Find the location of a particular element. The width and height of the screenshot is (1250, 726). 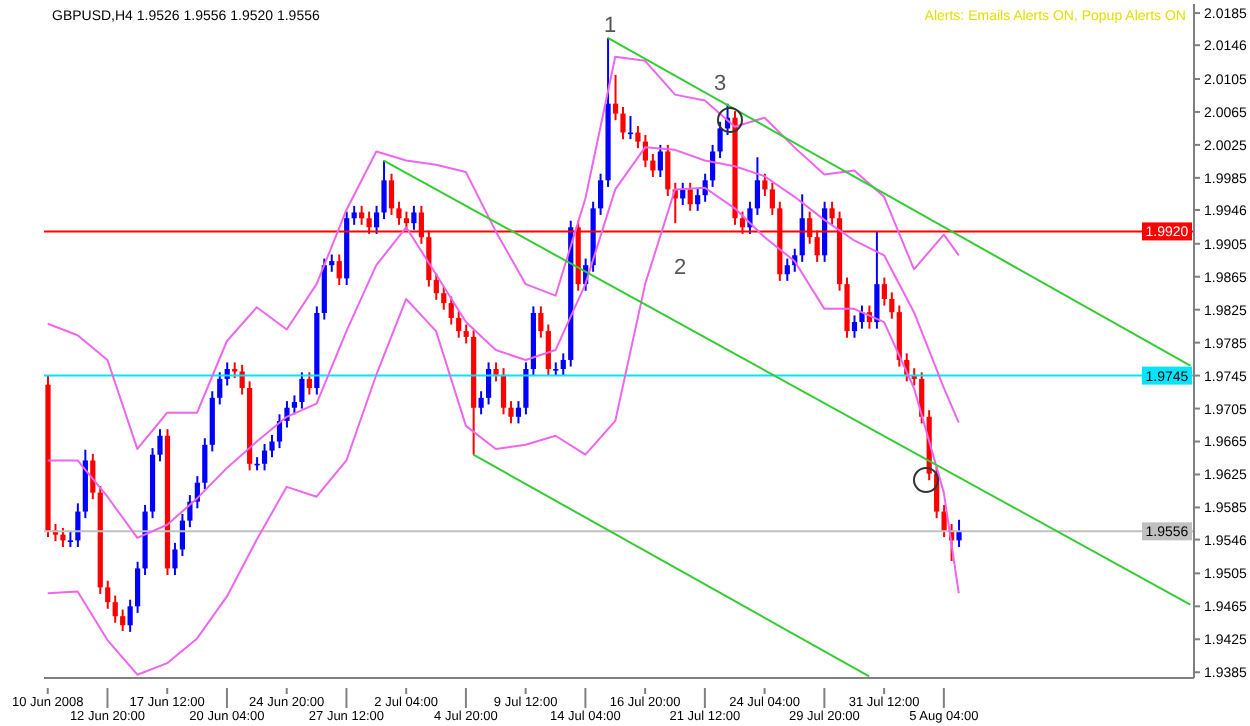

annotation: 2 is located at coordinates (680, 268).